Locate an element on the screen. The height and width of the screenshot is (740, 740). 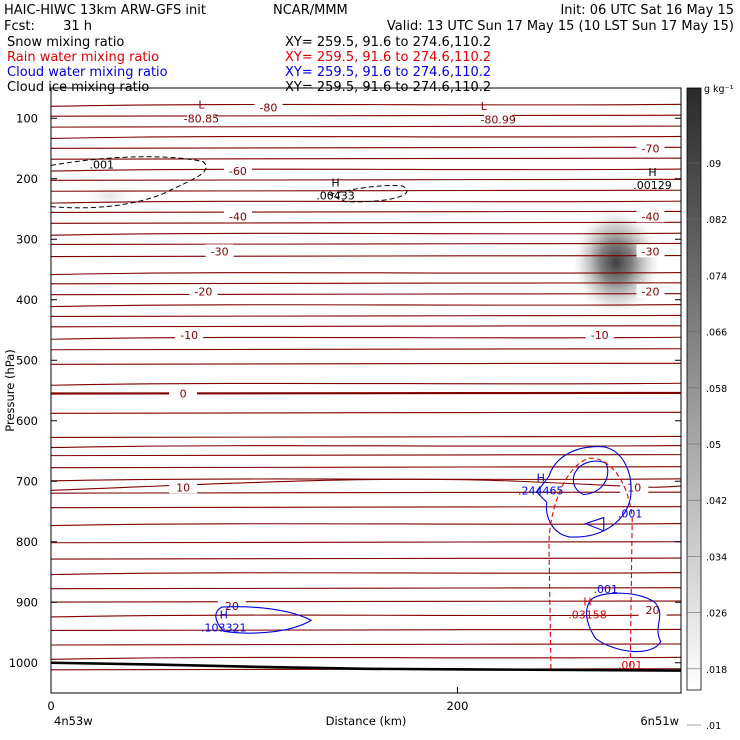
x-left-endpoint: 4n53w is located at coordinates (73, 721).